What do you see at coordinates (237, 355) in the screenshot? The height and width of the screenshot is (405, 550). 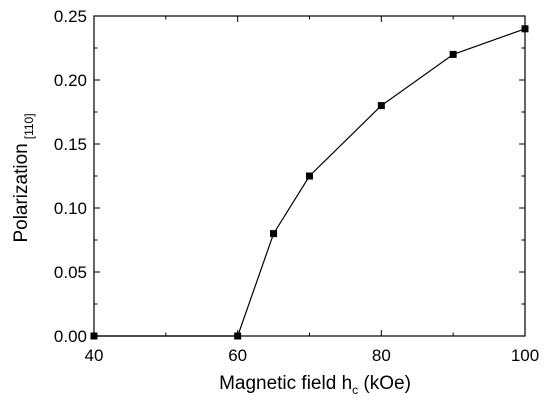 I see `x-tick-label: 60` at bounding box center [237, 355].